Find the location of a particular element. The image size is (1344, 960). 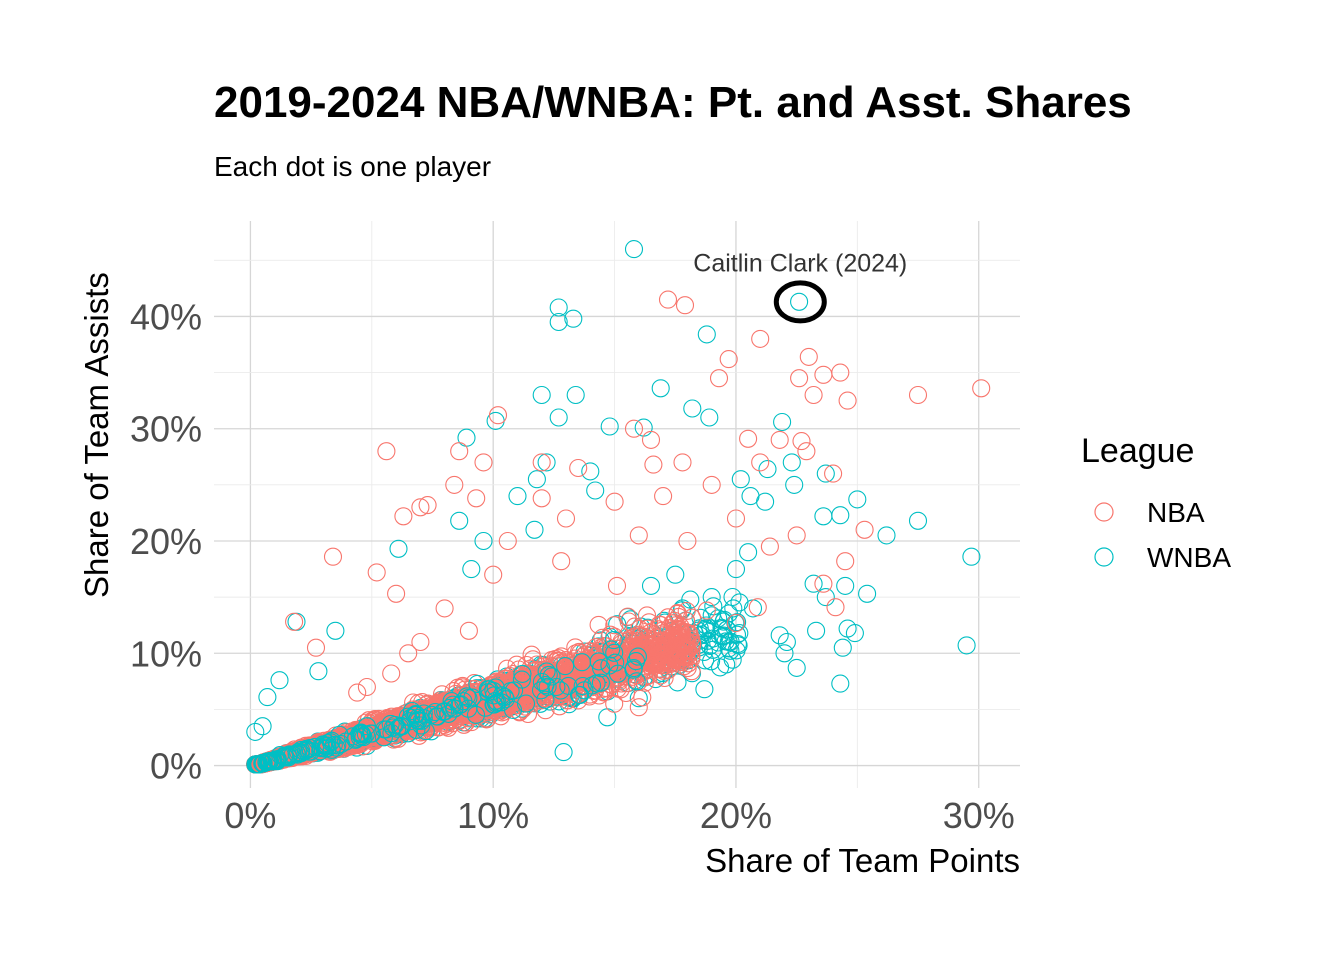

y-tick-label: 40% is located at coordinates (166, 316).